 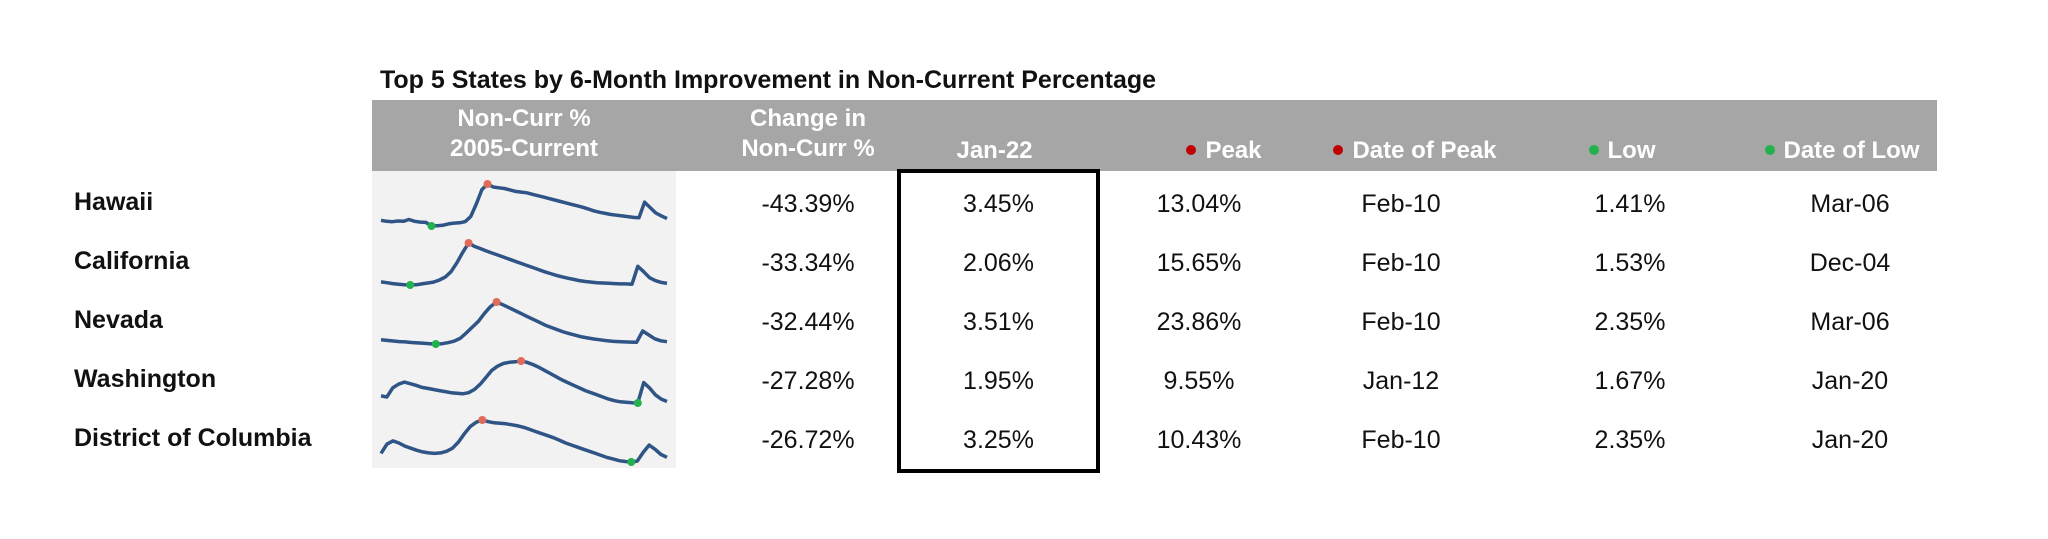 What do you see at coordinates (994, 150) in the screenshot?
I see `header-jan22: Jan-22` at bounding box center [994, 150].